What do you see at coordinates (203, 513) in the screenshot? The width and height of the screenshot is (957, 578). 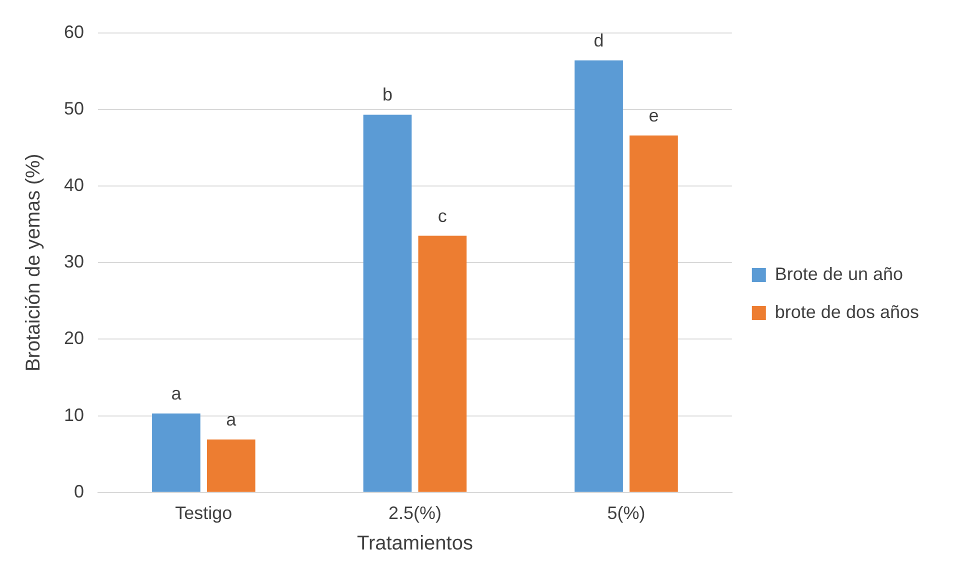 I see `x-tick-label: Testigo` at bounding box center [203, 513].